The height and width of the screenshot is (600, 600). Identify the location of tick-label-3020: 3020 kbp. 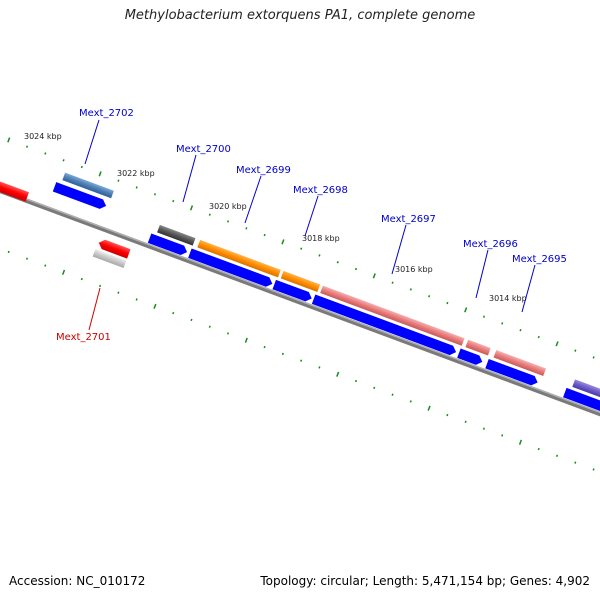
(228, 206).